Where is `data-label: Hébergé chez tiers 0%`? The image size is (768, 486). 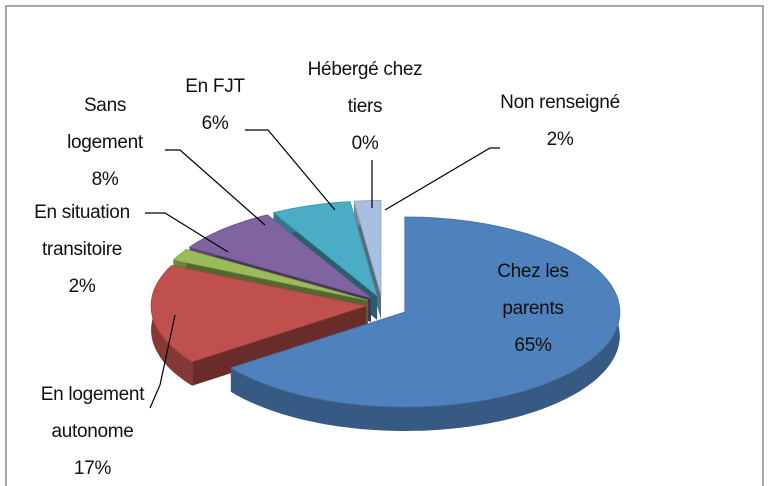
data-label: Hébergé chez tiers 0% is located at coordinates (365, 106).